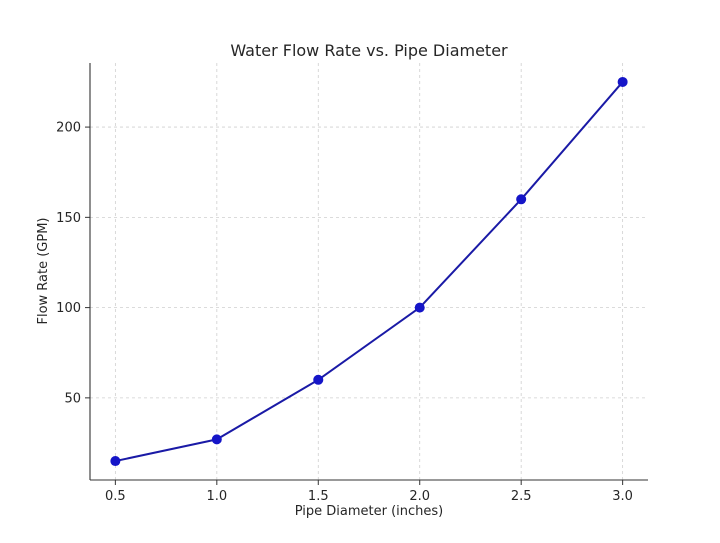 The width and height of the screenshot is (720, 543). Describe the element at coordinates (68, 308) in the screenshot. I see `y-tick-label: 100` at that location.